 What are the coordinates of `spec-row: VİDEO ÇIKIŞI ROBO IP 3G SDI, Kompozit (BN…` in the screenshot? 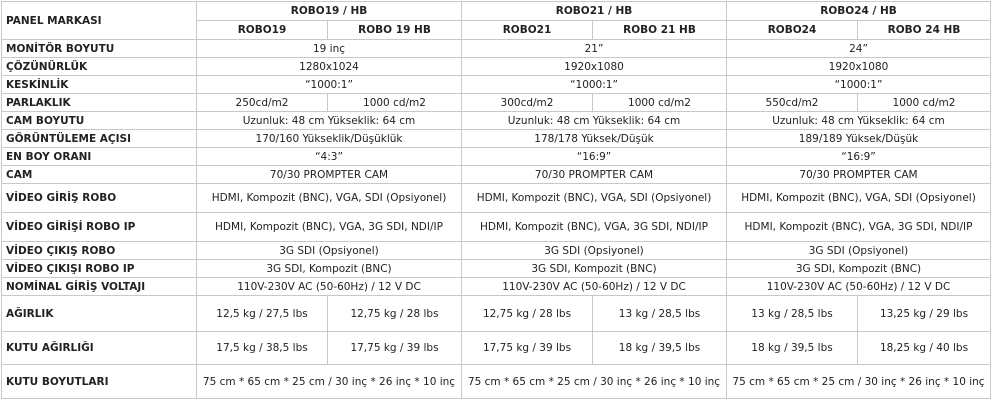 It's located at (496, 268).